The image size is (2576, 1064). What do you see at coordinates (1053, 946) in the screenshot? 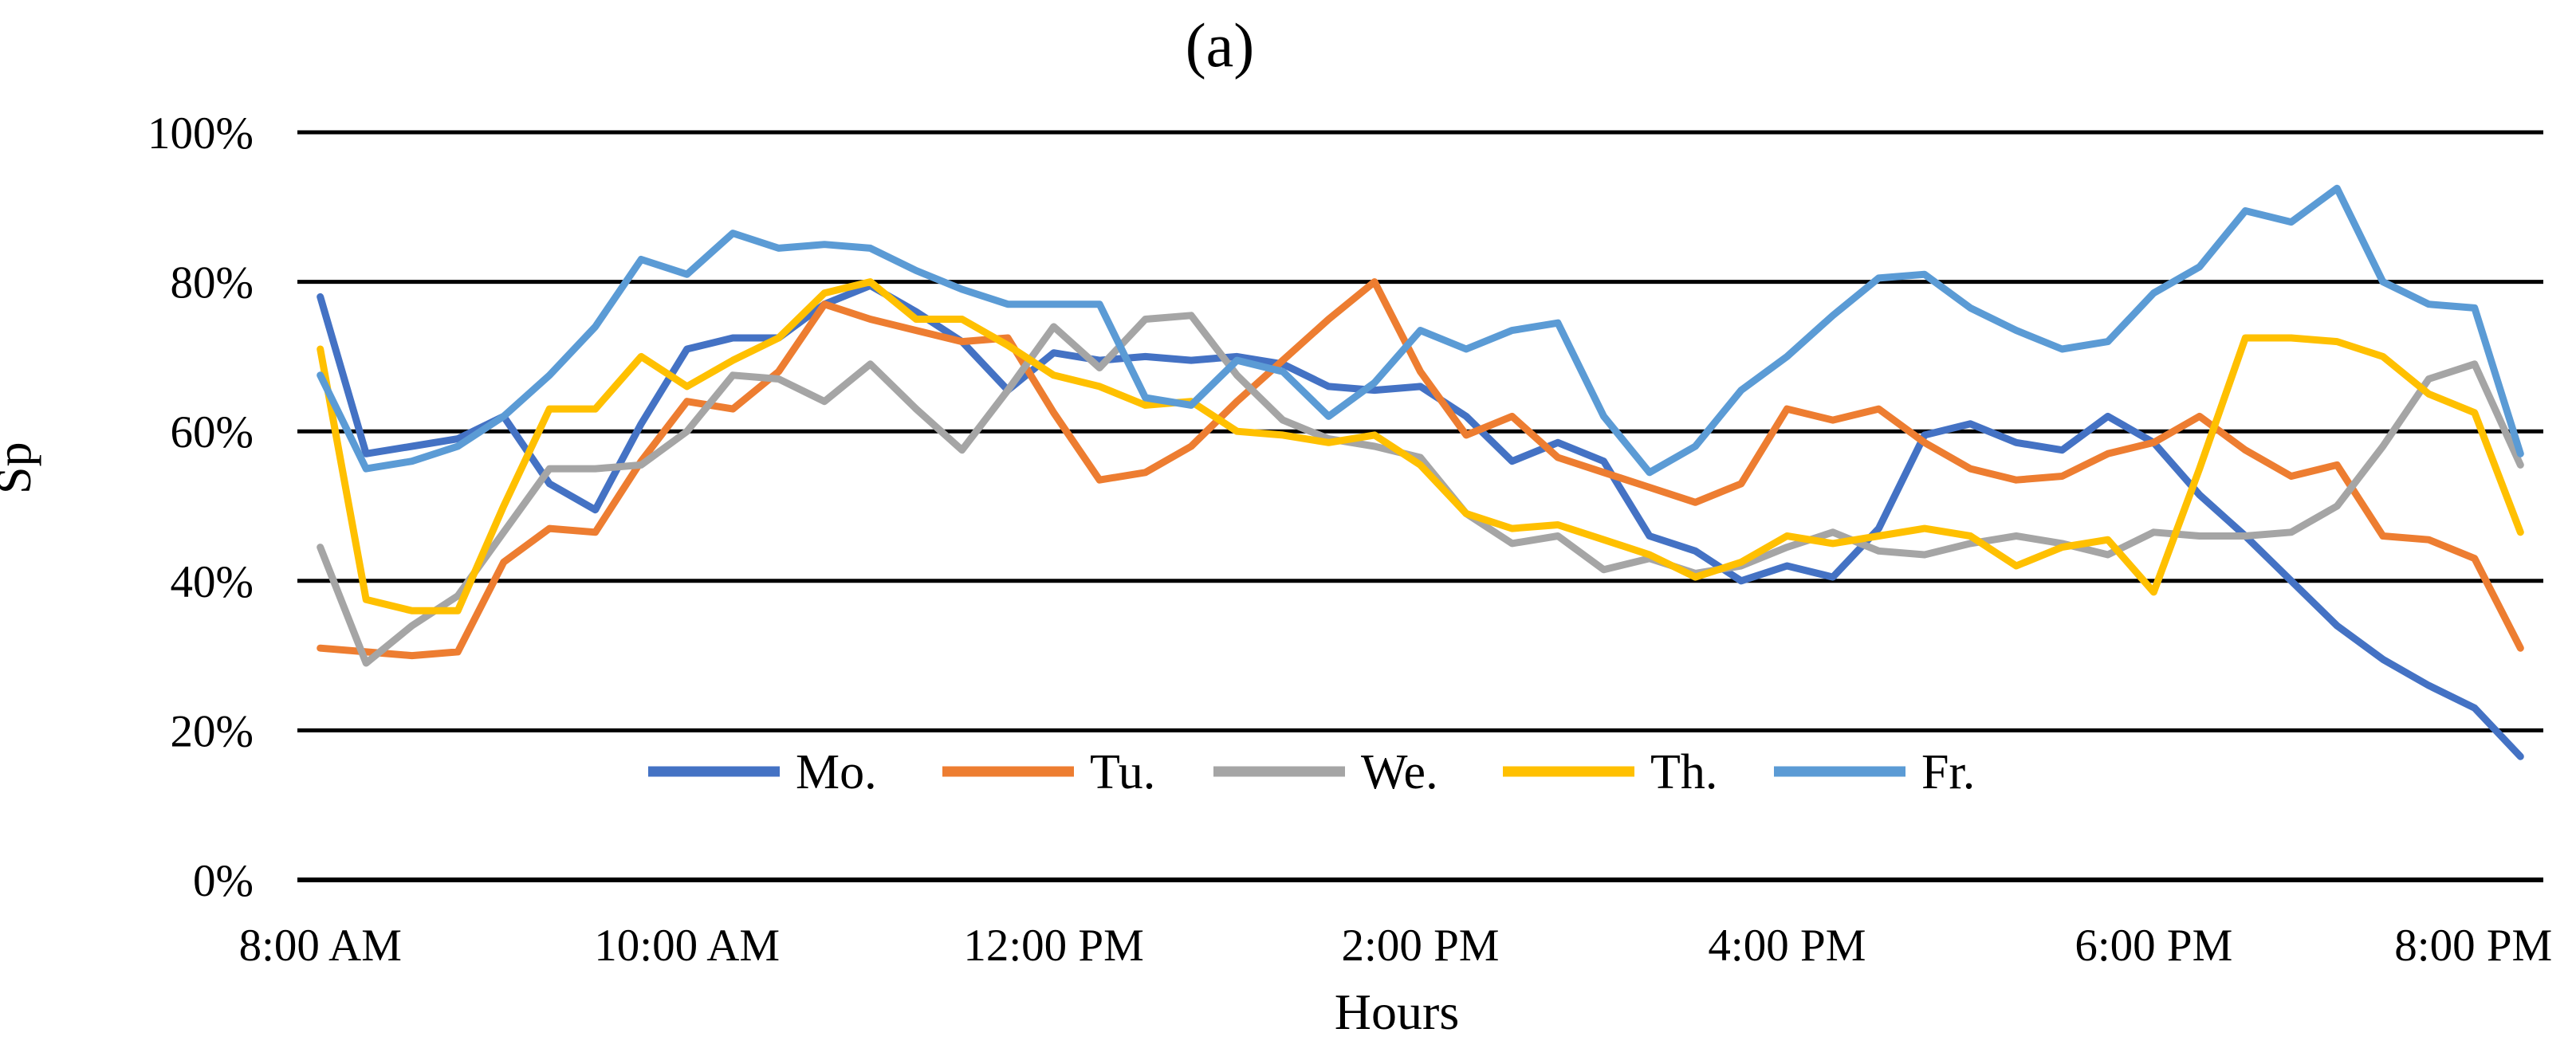
I see `x-tick-label-12-00-PM: 12:00 PM` at bounding box center [1053, 946].